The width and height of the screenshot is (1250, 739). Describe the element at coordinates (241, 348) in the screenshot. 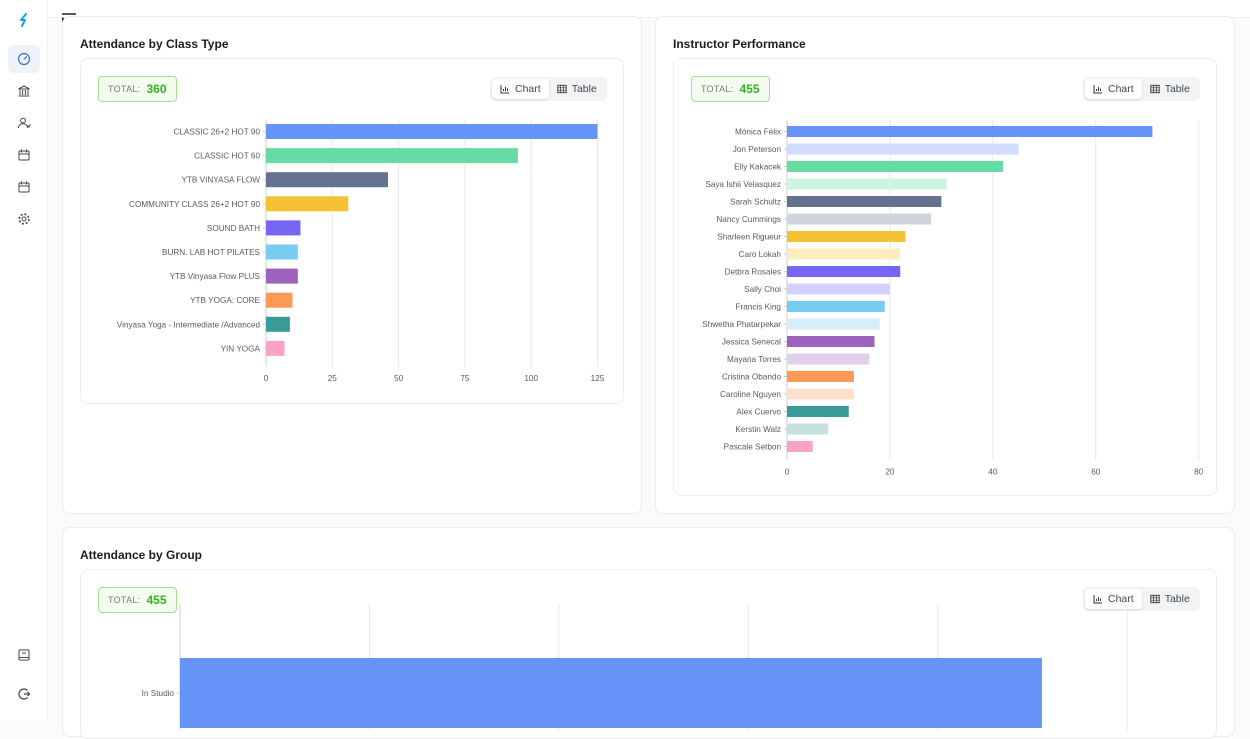

I see `category-label: YIN YOGA` at that location.